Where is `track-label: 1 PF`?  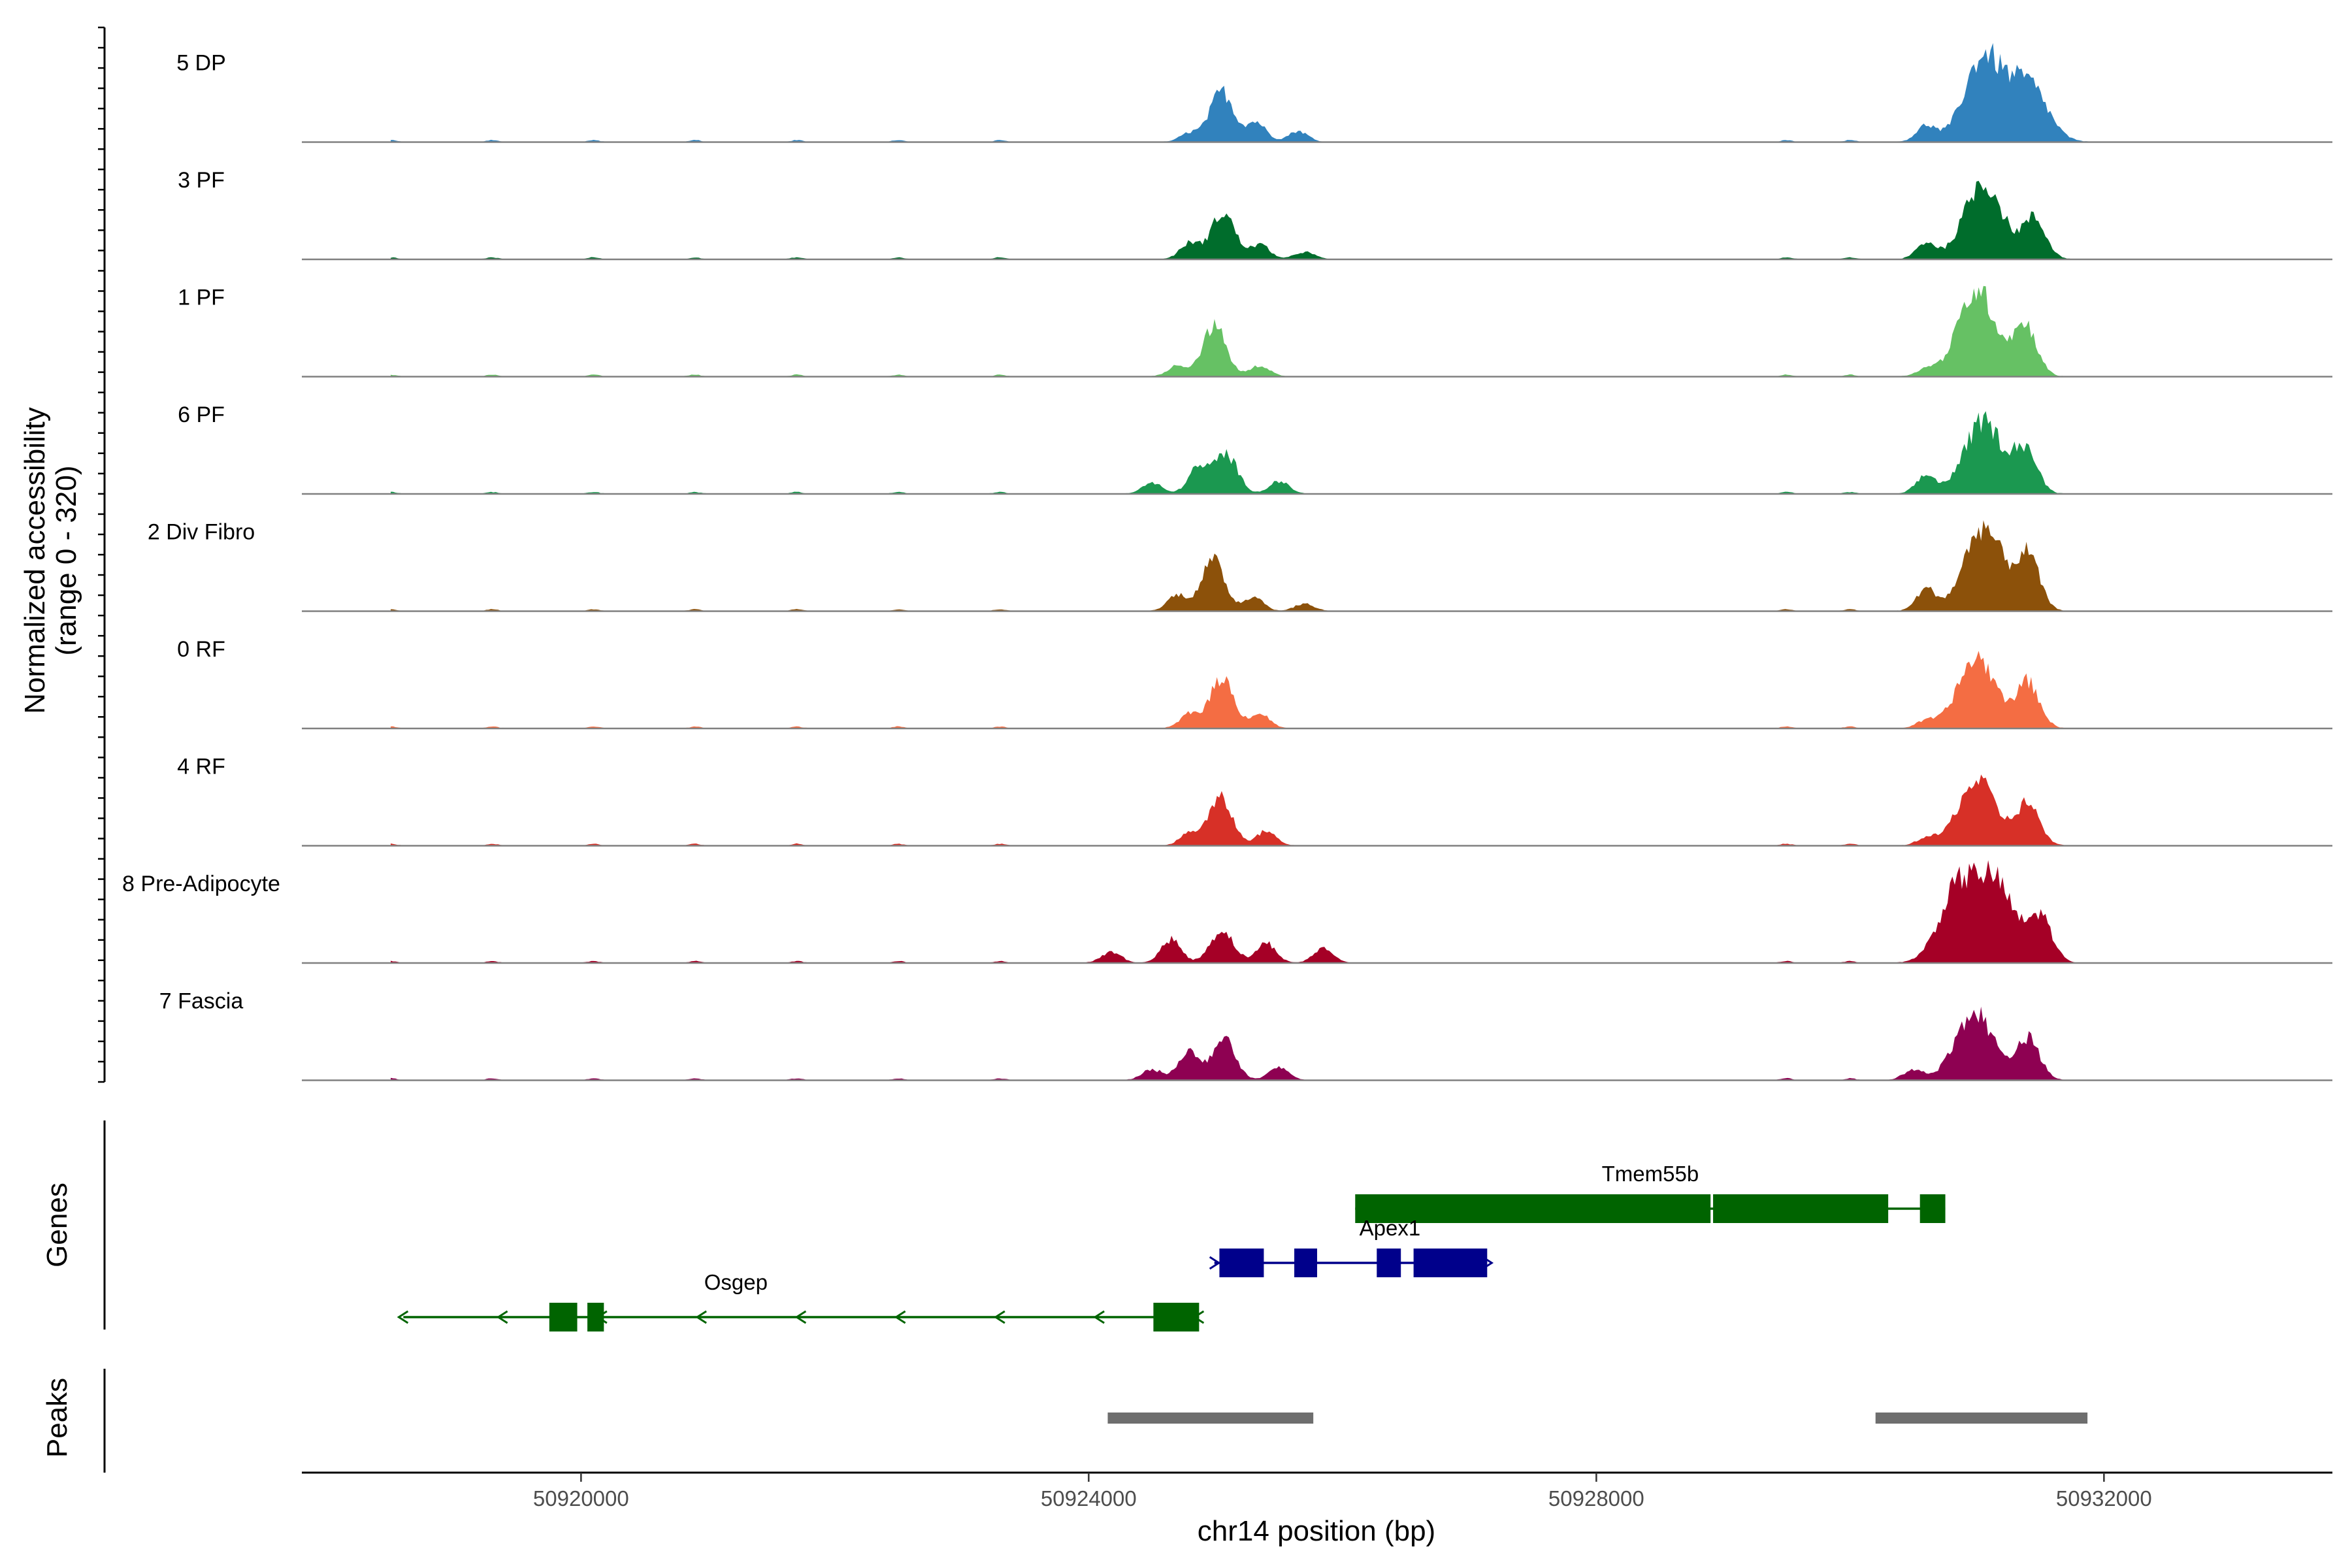
track-label: 1 PF is located at coordinates (201, 298).